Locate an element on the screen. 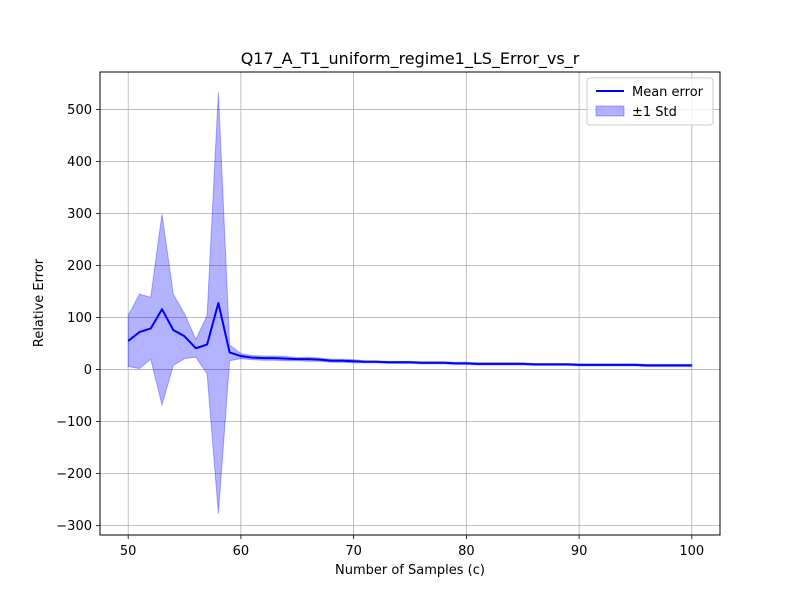 The width and height of the screenshot is (800, 600). x-axis-label: Number of Samples (c) is located at coordinates (410, 570).